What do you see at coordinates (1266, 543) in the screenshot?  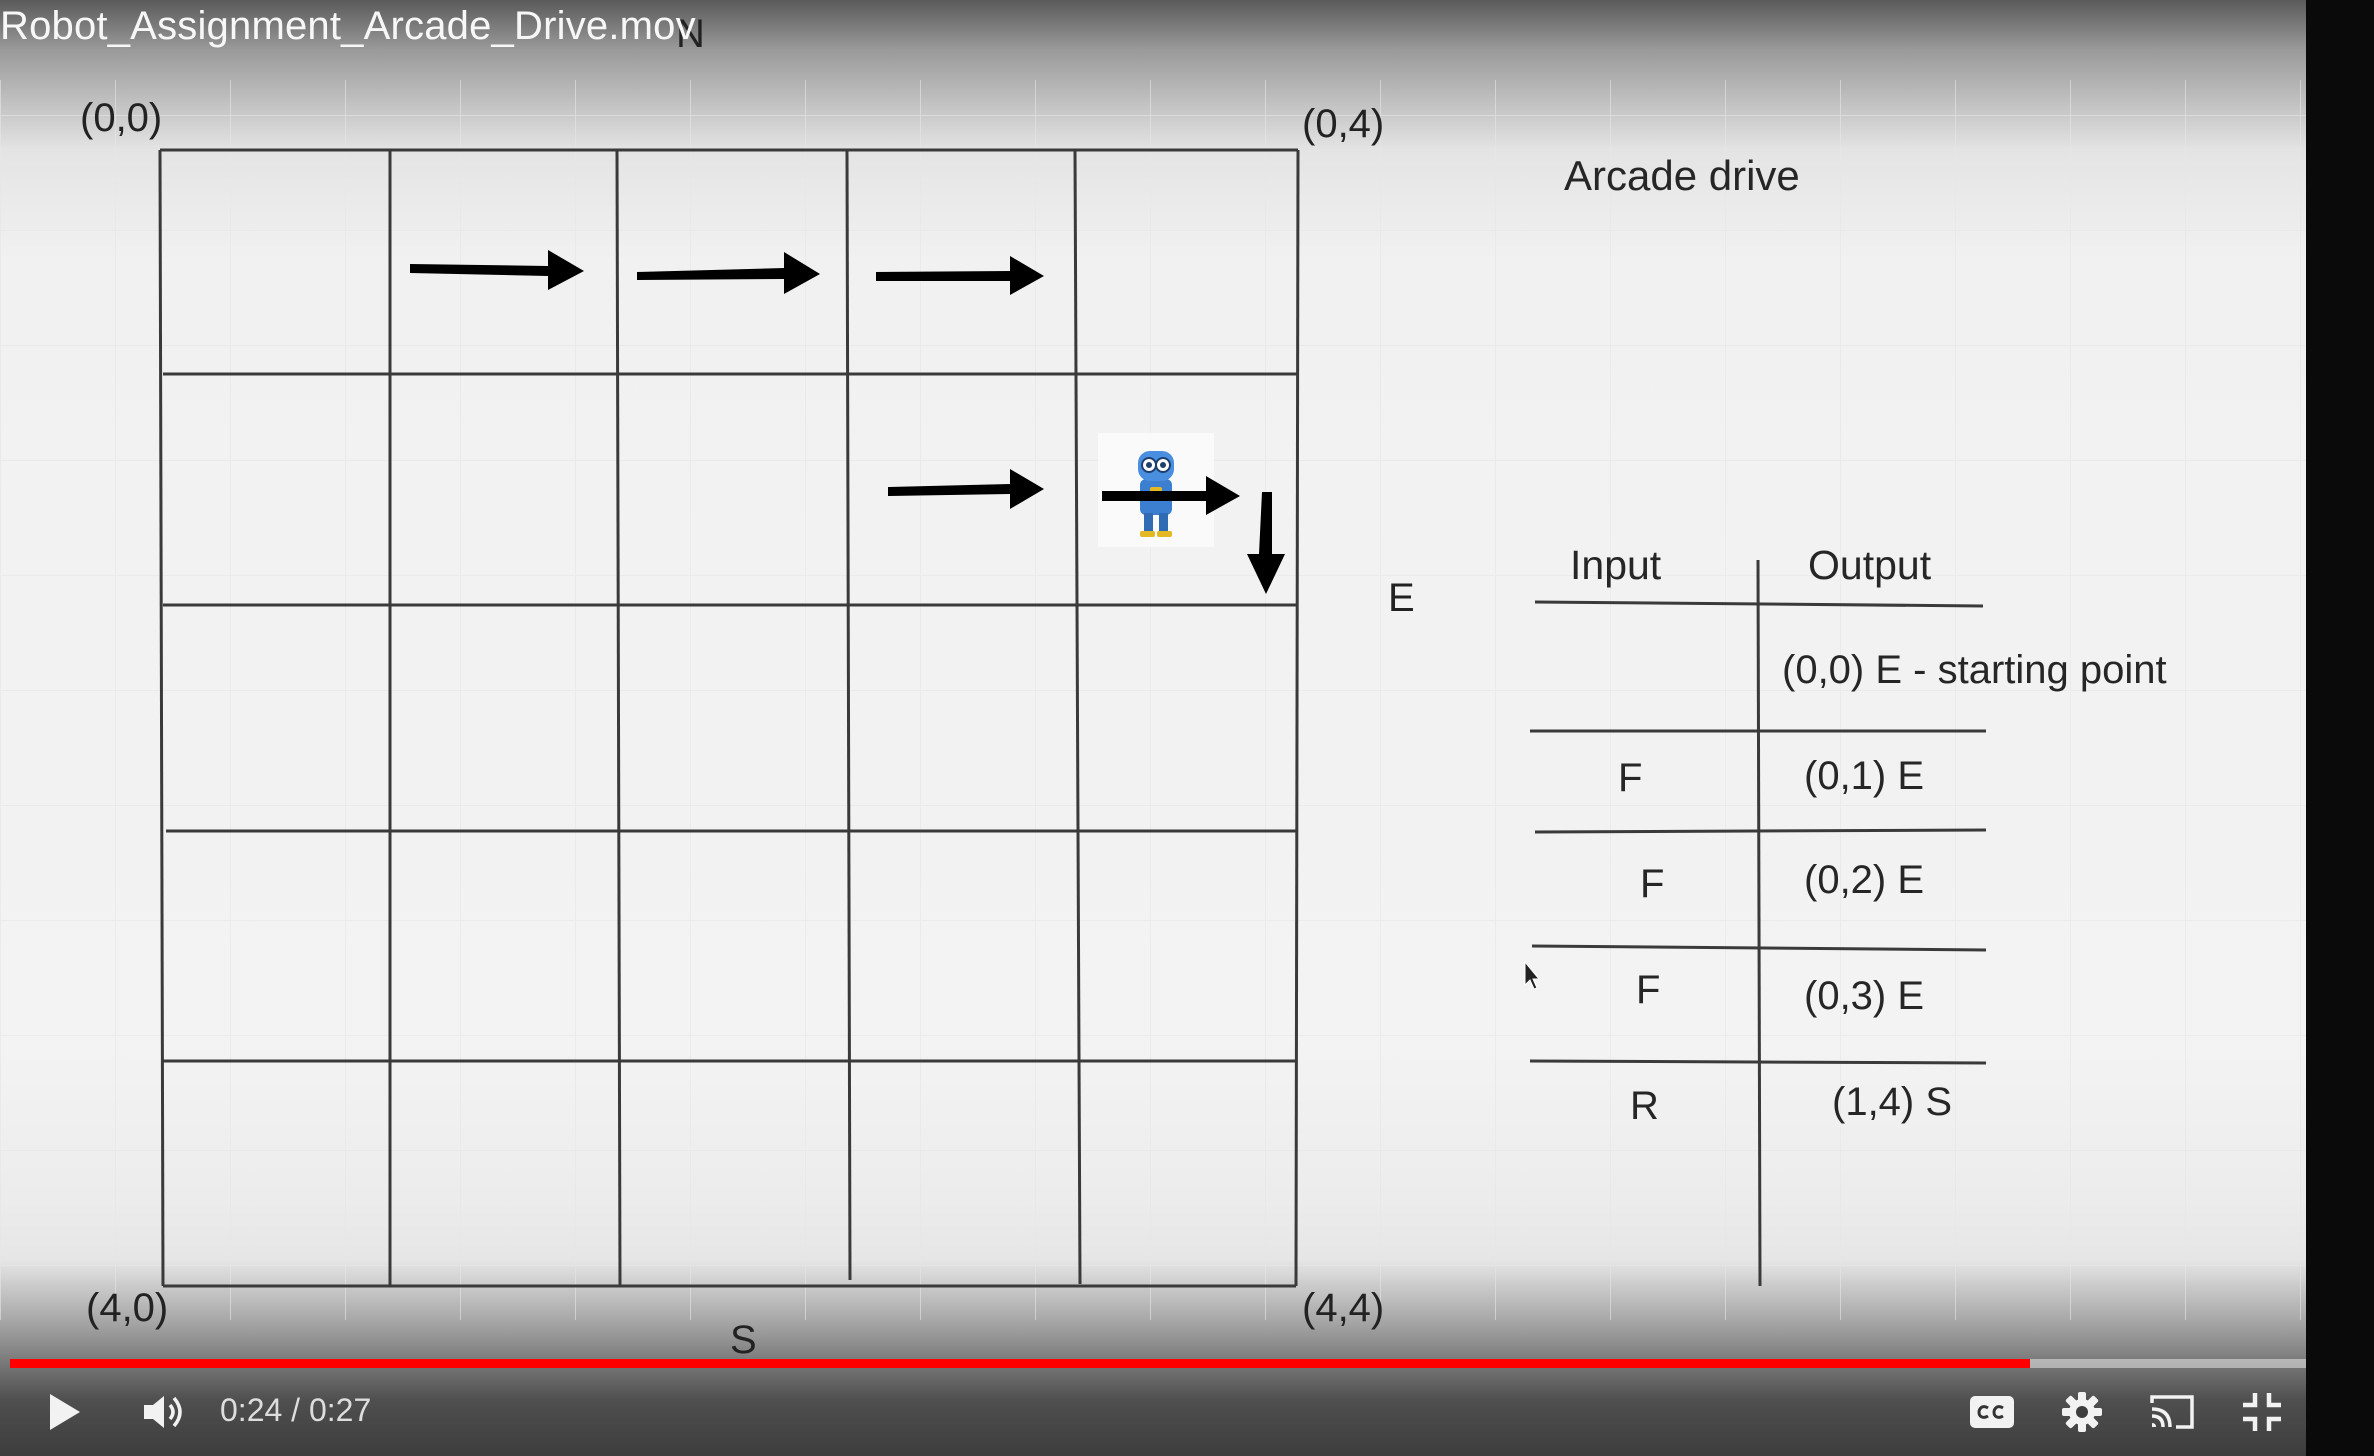 I see `down-arrow-icon` at bounding box center [1266, 543].